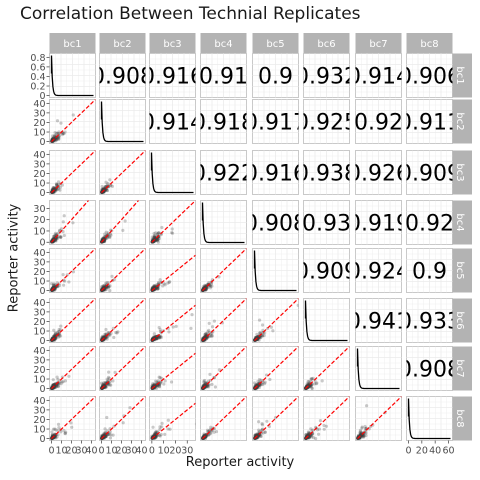  Describe the element at coordinates (275, 77) in the screenshot. I see `correlation-value: 0.9` at that location.